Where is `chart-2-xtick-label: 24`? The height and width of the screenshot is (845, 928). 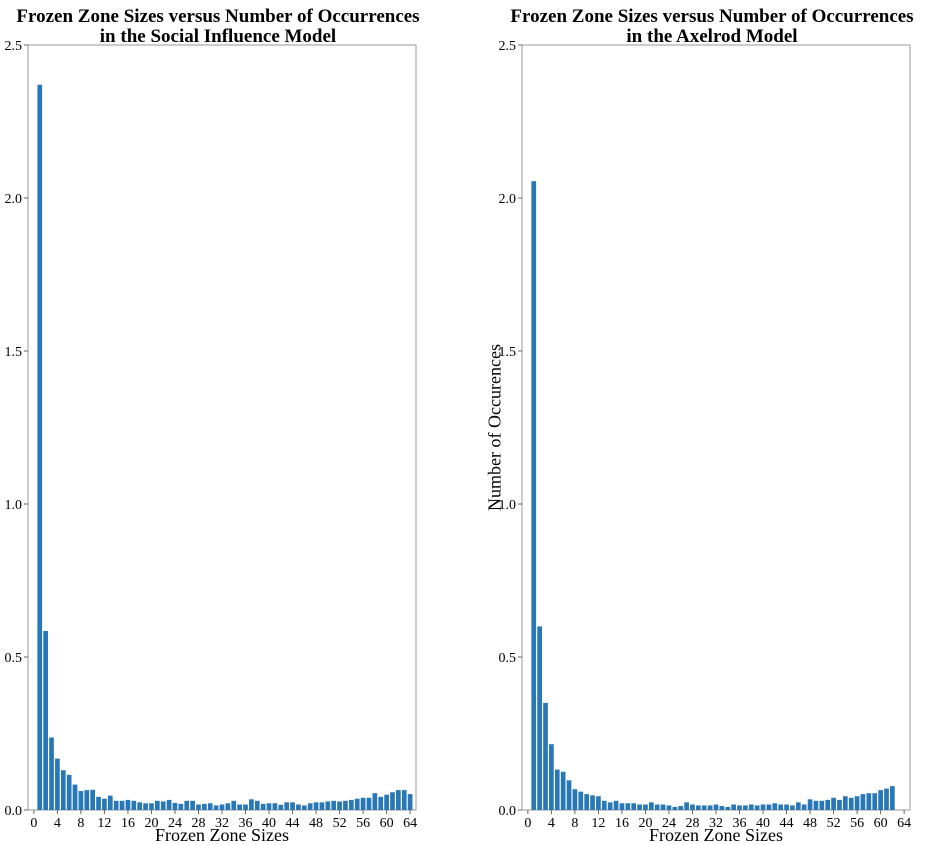 chart-2-xtick-label: 24 is located at coordinates (669, 823).